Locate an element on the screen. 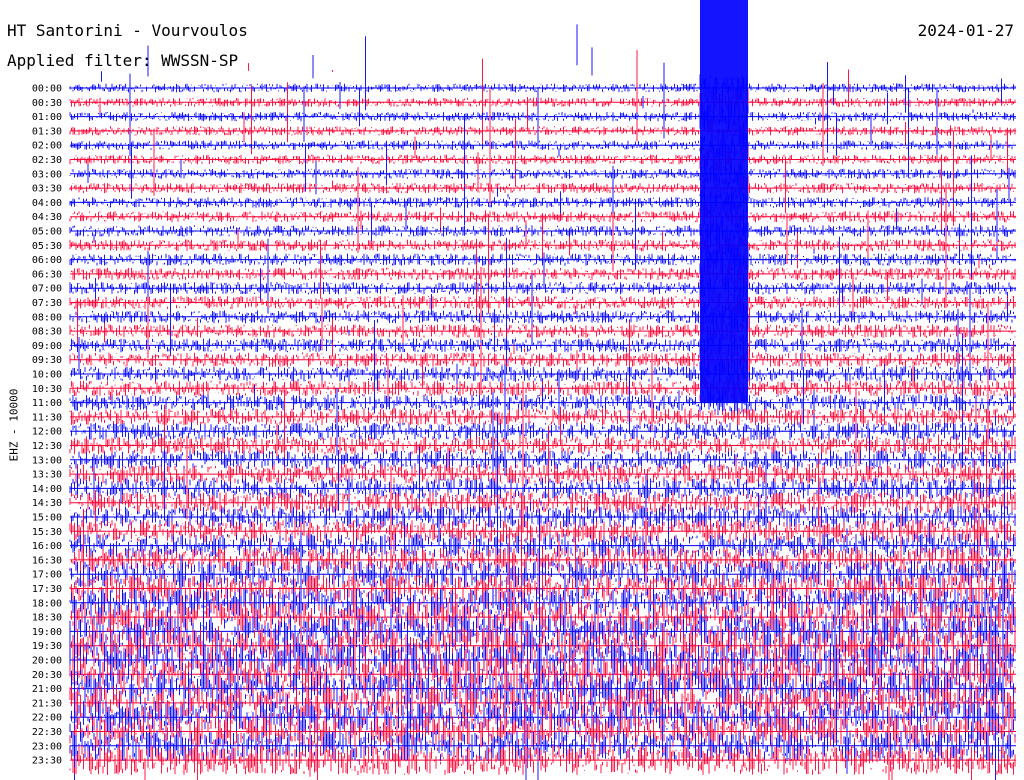 The height and width of the screenshot is (780, 1024). time-tick-label: 22:30 is located at coordinates (47, 732).